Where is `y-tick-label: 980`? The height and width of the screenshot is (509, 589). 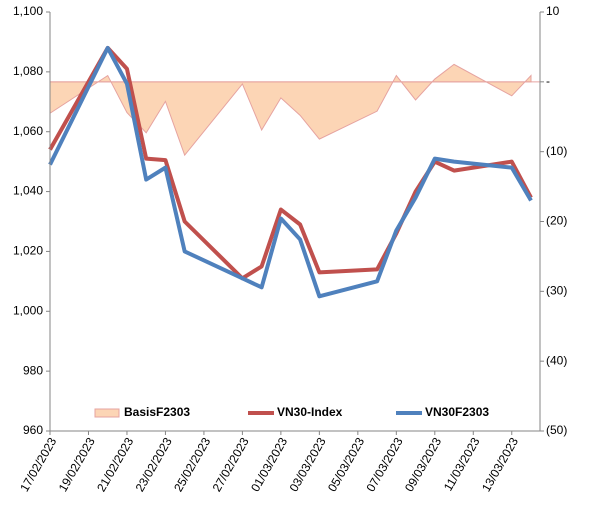
y-tick-label: 980 is located at coordinates (33, 370).